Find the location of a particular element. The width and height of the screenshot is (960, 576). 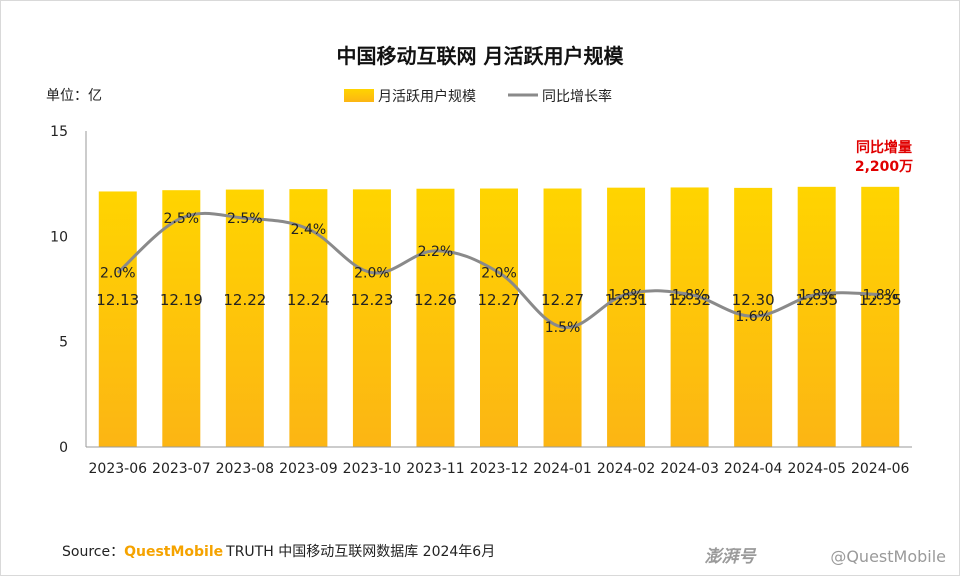

source-brand: QuestMobile is located at coordinates (173, 552).